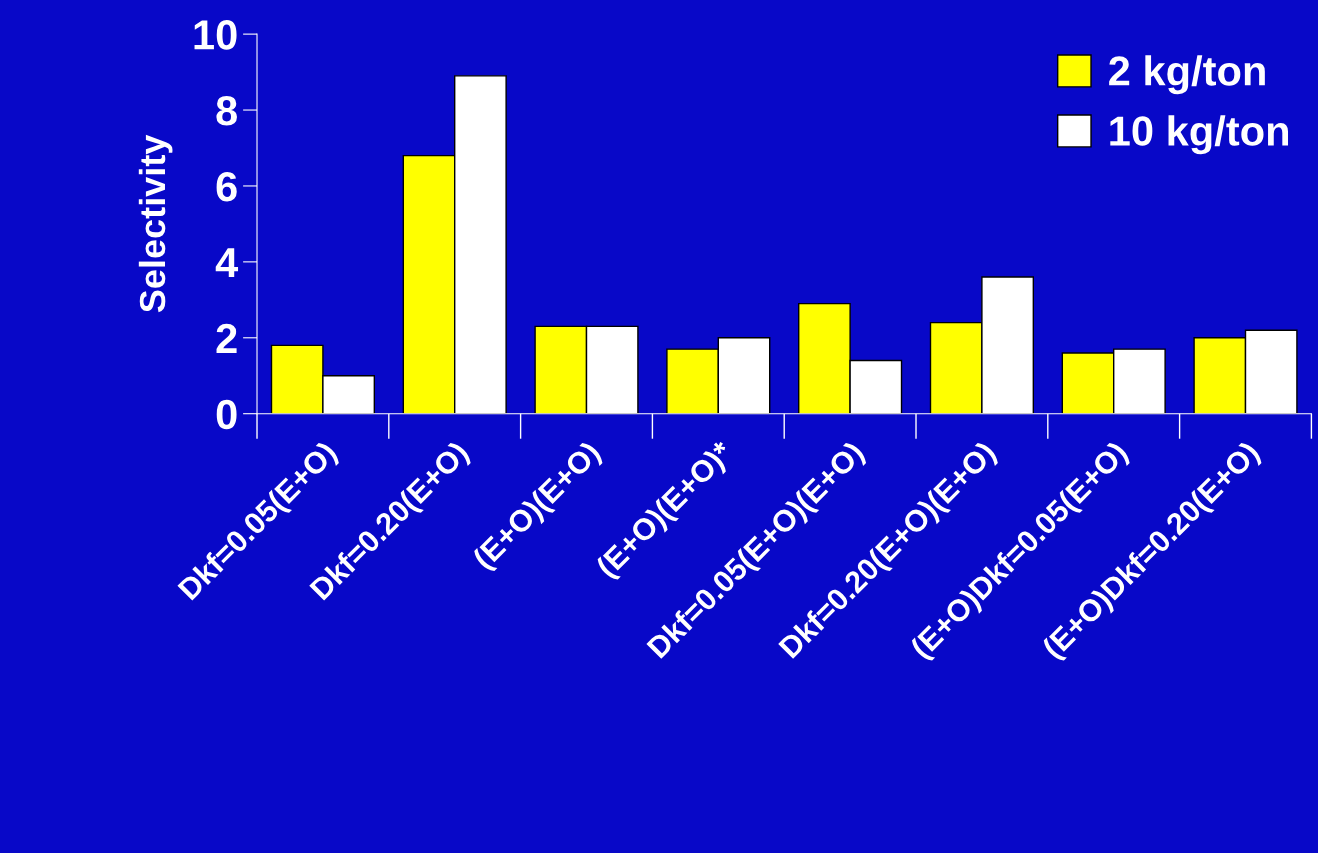 The width and height of the screenshot is (1318, 853). Describe the element at coordinates (1199, 135) in the screenshot. I see `legend-label: 10 kg/ton` at that location.